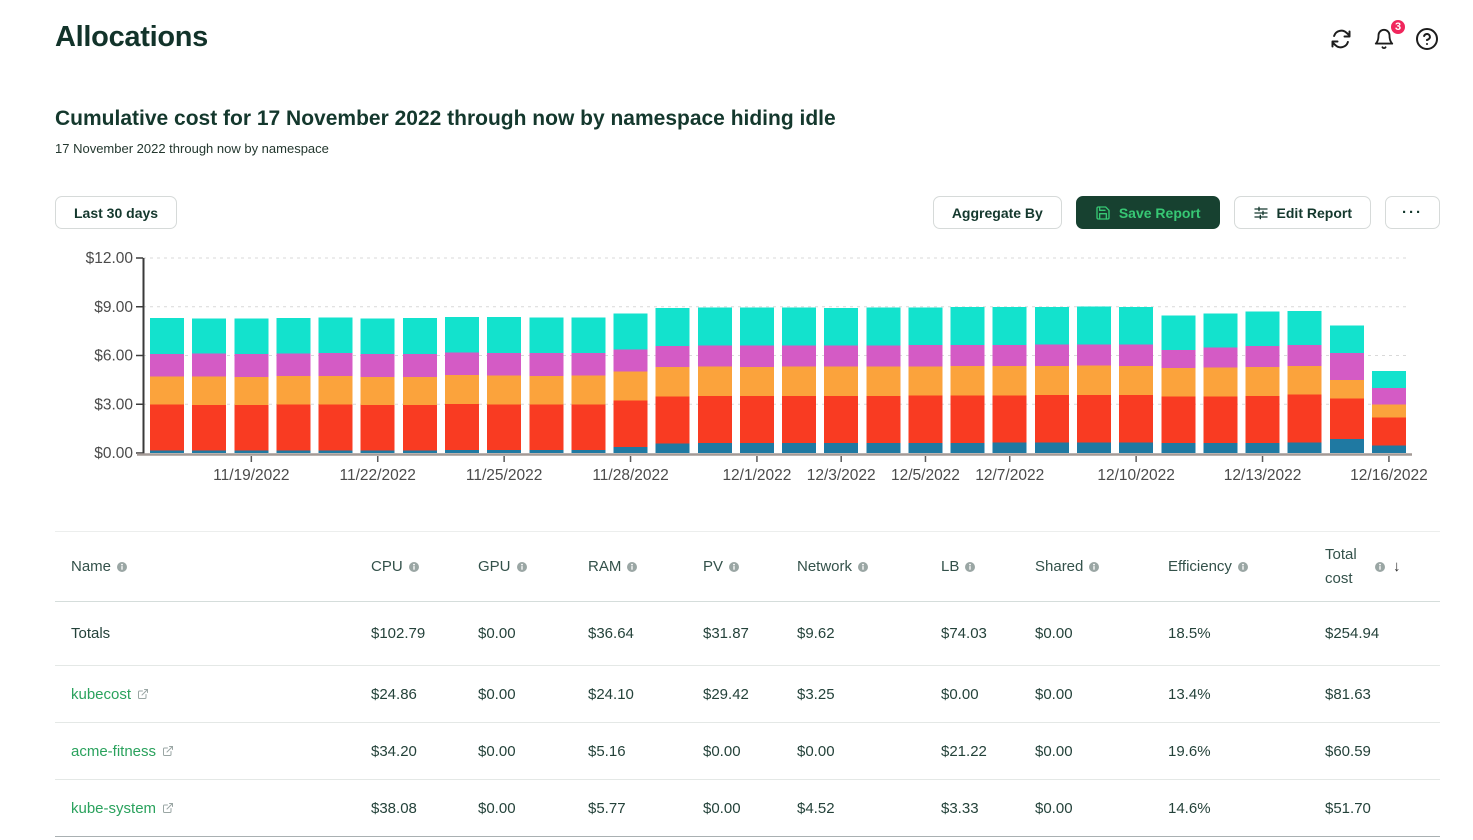 The image size is (1473, 840). Describe the element at coordinates (143, 694) in the screenshot. I see `external-link-icon` at that location.